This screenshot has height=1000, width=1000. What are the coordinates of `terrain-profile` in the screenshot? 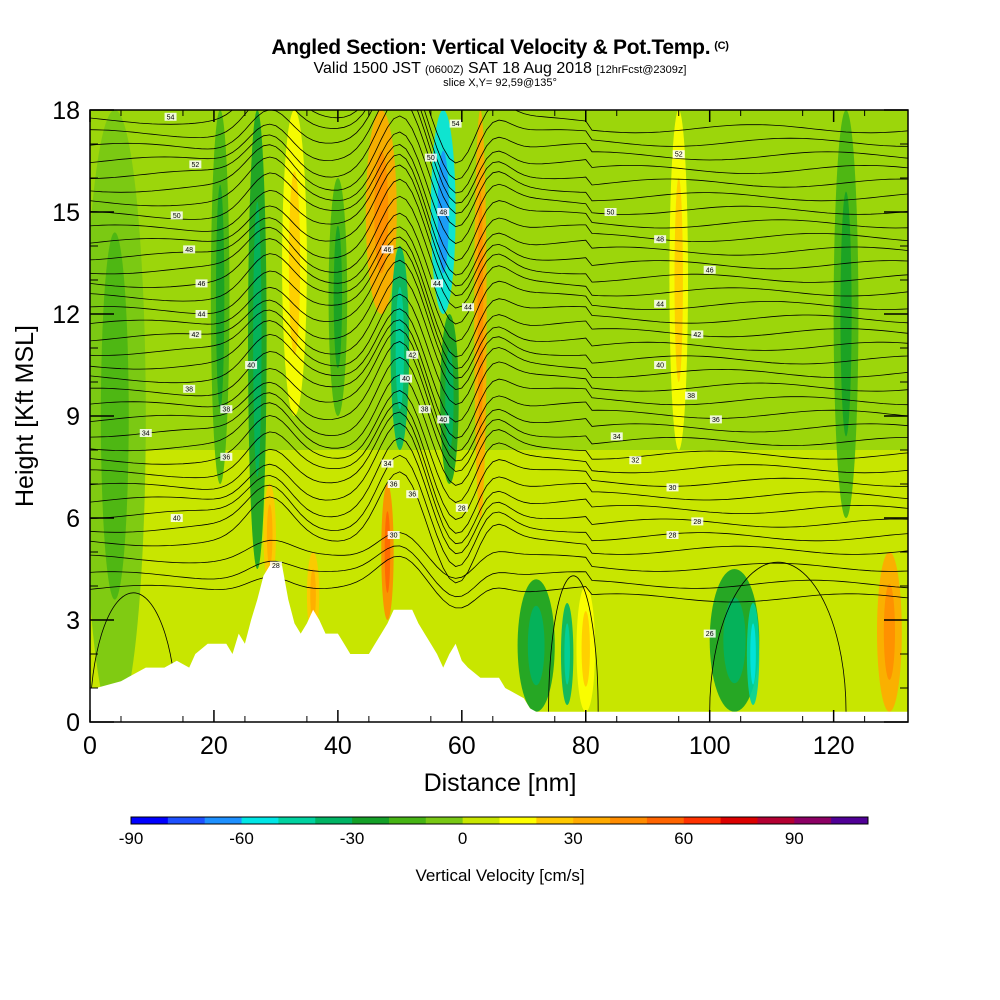 It's located at (499, 643).